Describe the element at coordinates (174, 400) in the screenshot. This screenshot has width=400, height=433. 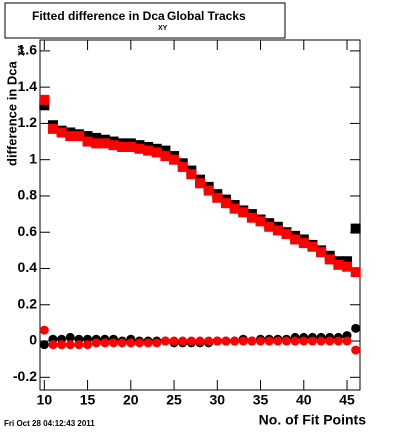
I see `x-tick-label: 25` at that location.